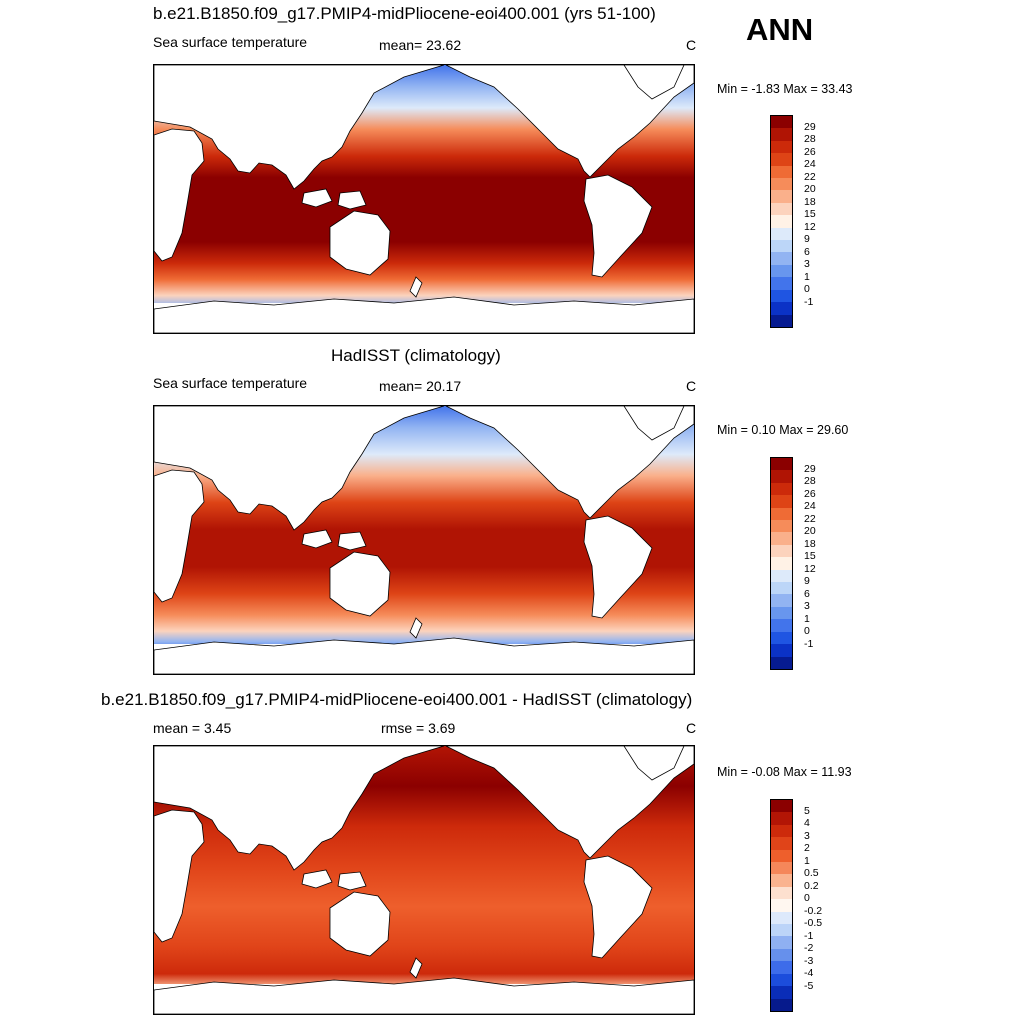 Image resolution: width=1024 pixels, height=1024 pixels. I want to click on colorbar-tick-label: 0.2, so click(811, 885).